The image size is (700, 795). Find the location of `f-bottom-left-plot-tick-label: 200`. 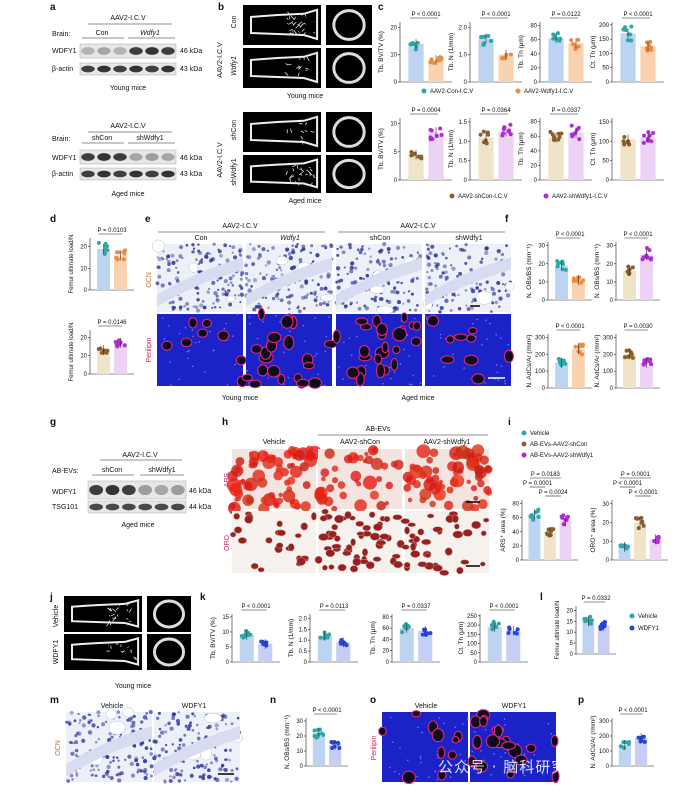

f-bottom-left-plot-tick-label: 200 is located at coordinates (540, 355).